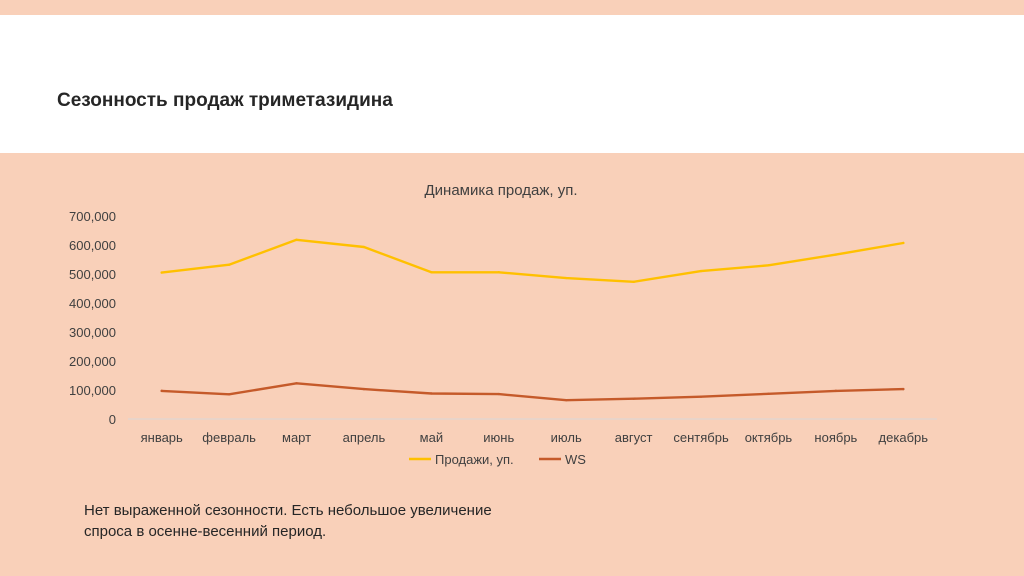 The height and width of the screenshot is (576, 1024). I want to click on y-tick-label: 0, so click(112, 419).